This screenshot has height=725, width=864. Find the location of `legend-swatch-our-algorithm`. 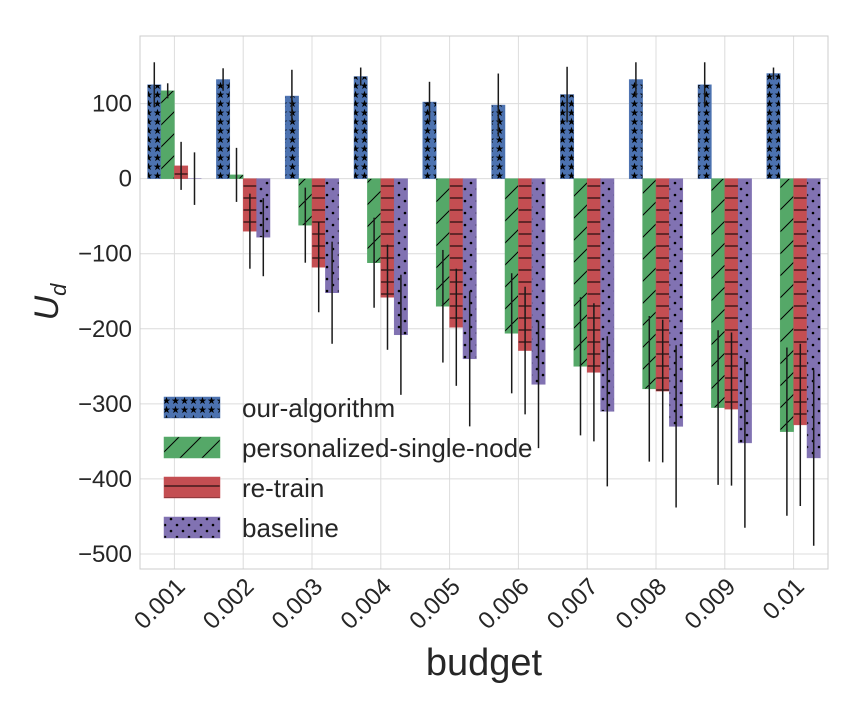

legend-swatch-our-algorithm is located at coordinates (192, 407).